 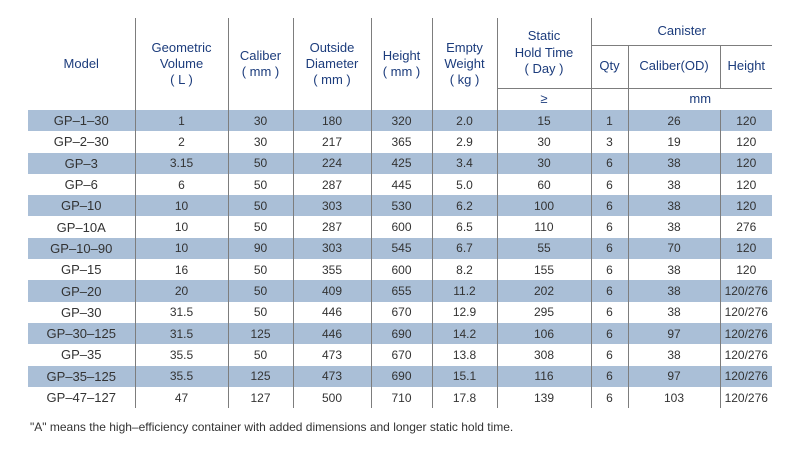 I want to click on table-row: GP–30 31.5 50 446 670 12.9 295 6 38 120/276, so click(x=400, y=312).